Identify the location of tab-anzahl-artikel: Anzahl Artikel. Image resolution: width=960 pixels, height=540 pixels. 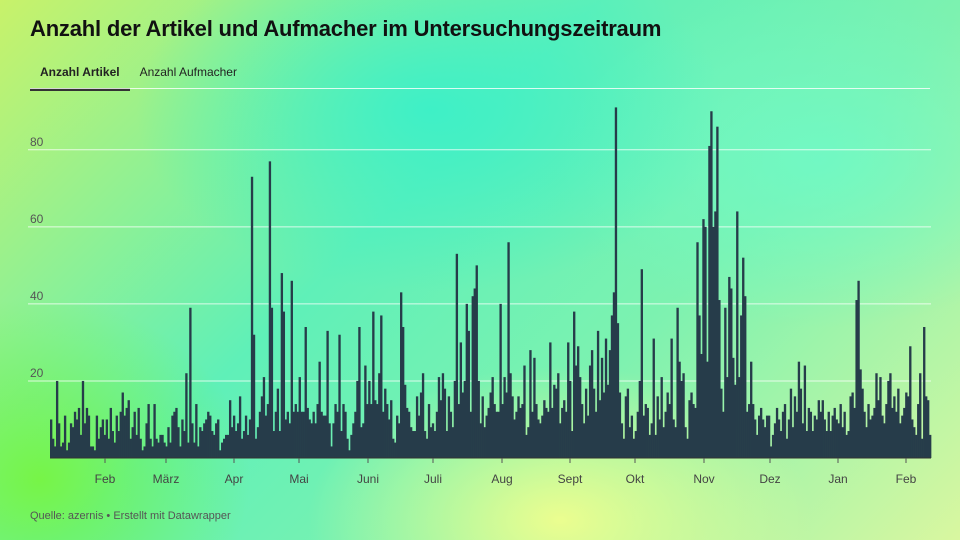
(80, 77).